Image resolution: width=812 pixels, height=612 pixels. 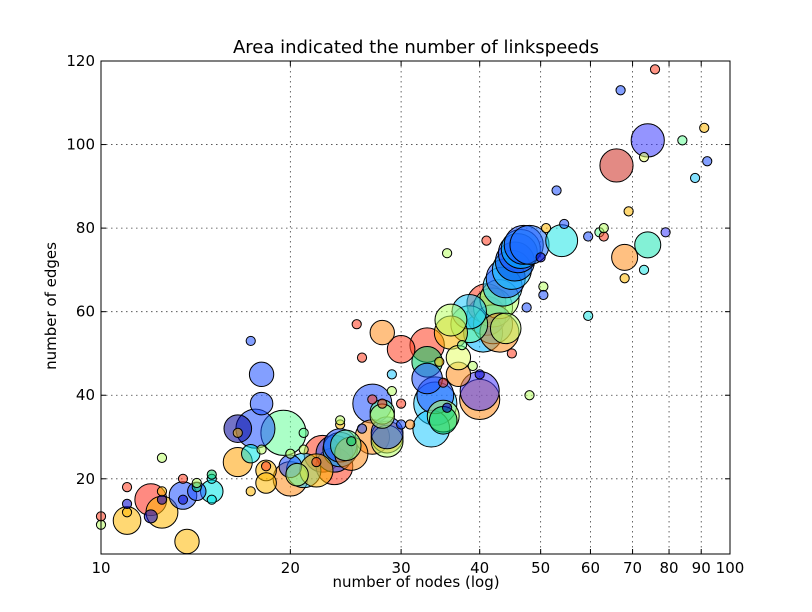 What do you see at coordinates (701, 568) in the screenshot?
I see `x-tick-label-90: 90` at bounding box center [701, 568].